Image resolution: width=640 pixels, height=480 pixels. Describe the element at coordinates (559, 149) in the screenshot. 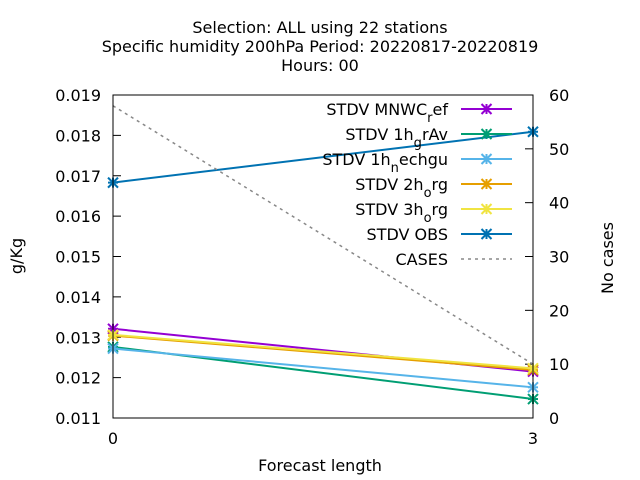

I see `y2-tick-label: 50` at that location.